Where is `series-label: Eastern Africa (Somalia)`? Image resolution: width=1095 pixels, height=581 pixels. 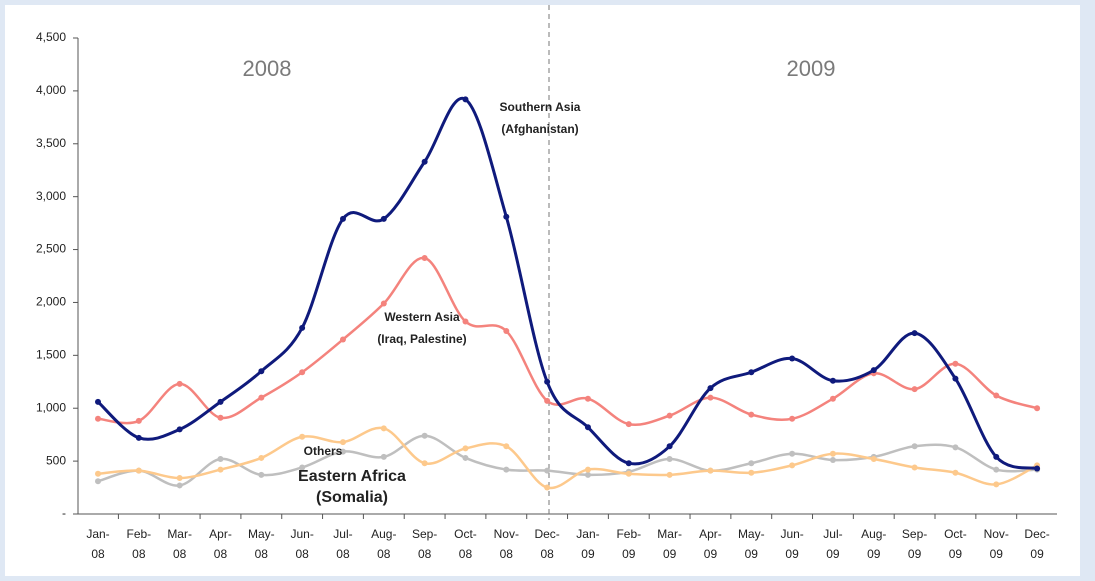
series-label: Eastern Africa (Somalia) is located at coordinates (352, 487).